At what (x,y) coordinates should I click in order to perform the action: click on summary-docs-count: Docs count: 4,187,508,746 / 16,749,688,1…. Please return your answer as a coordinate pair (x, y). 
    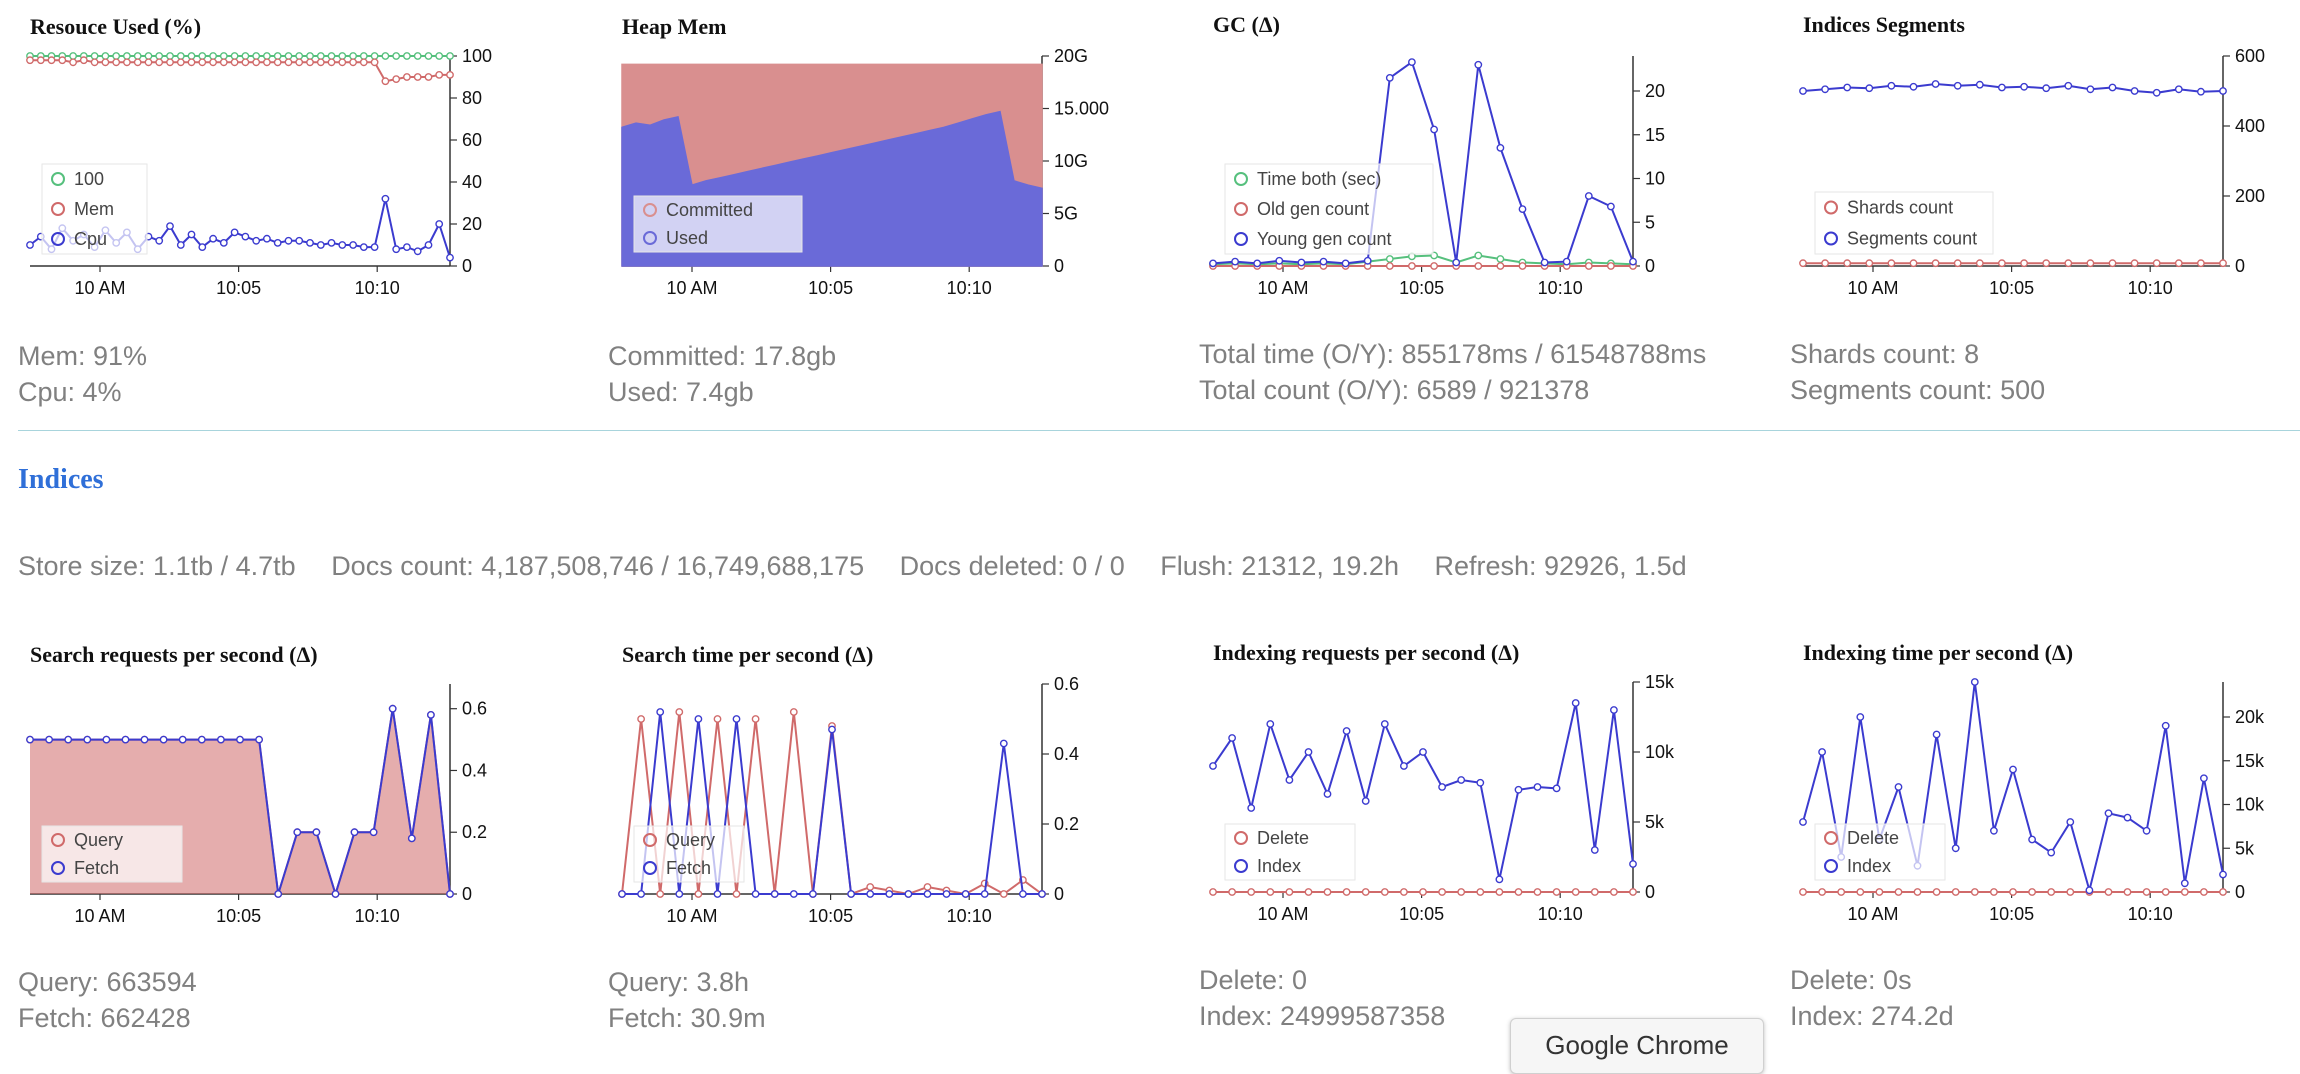
    Looking at the image, I should click on (598, 566).